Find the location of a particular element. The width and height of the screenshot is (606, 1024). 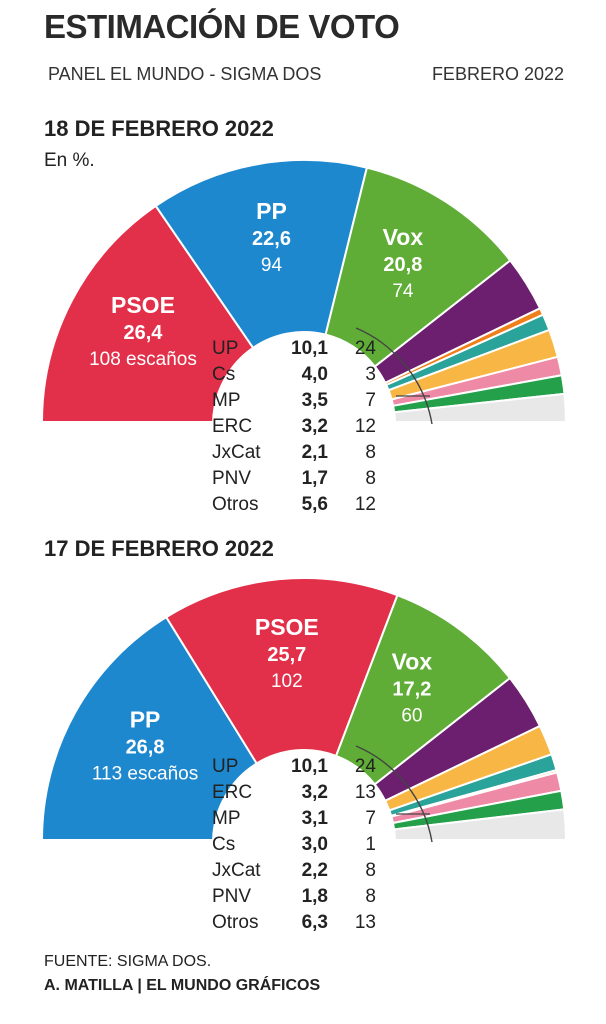

row-otros-seats: 13 is located at coordinates (365, 922).